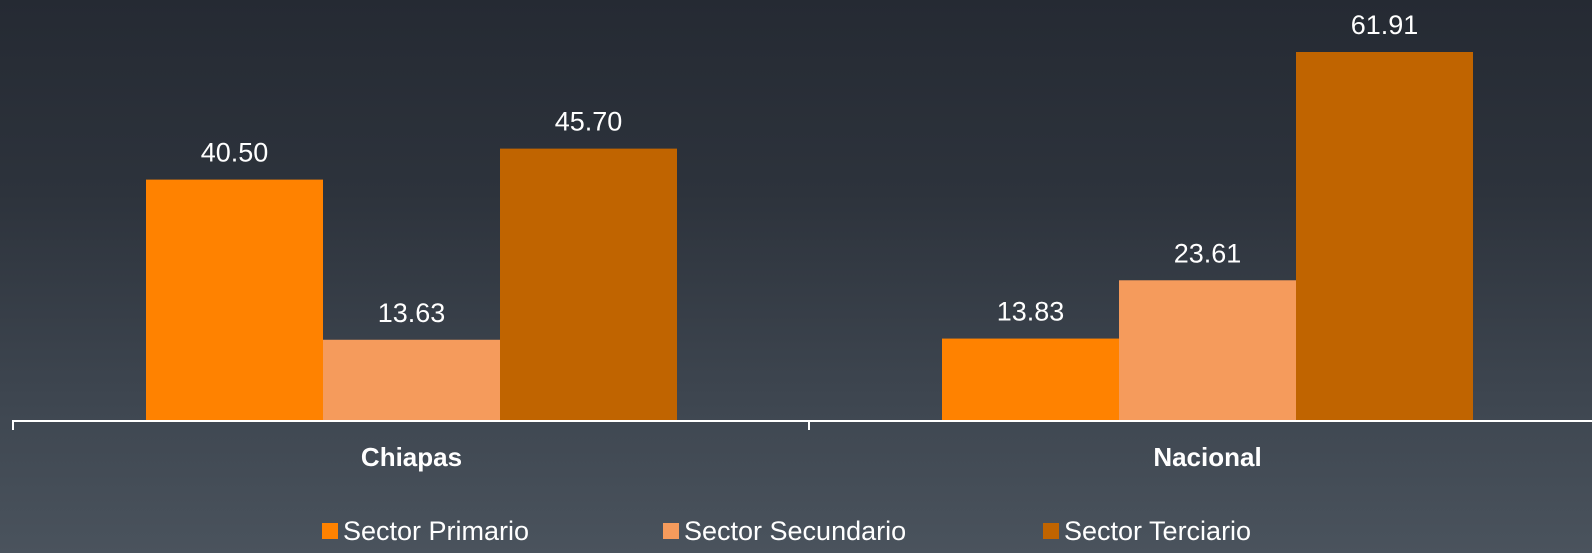 Image resolution: width=1592 pixels, height=553 pixels. I want to click on value-label-chiapas-series-1: 40.50, so click(235, 153).